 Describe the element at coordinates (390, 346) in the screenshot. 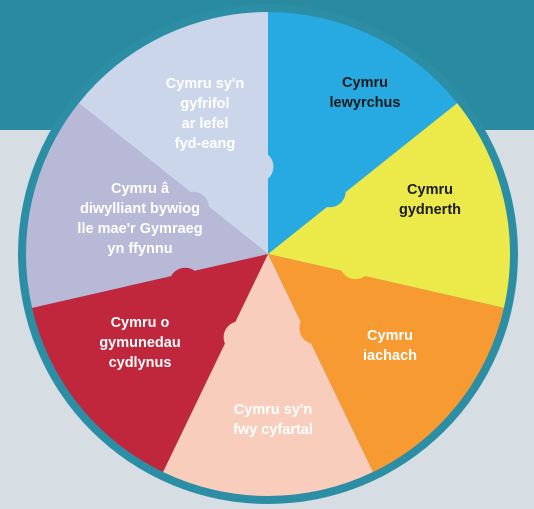

I see `segment-label: Cymru iachach` at that location.